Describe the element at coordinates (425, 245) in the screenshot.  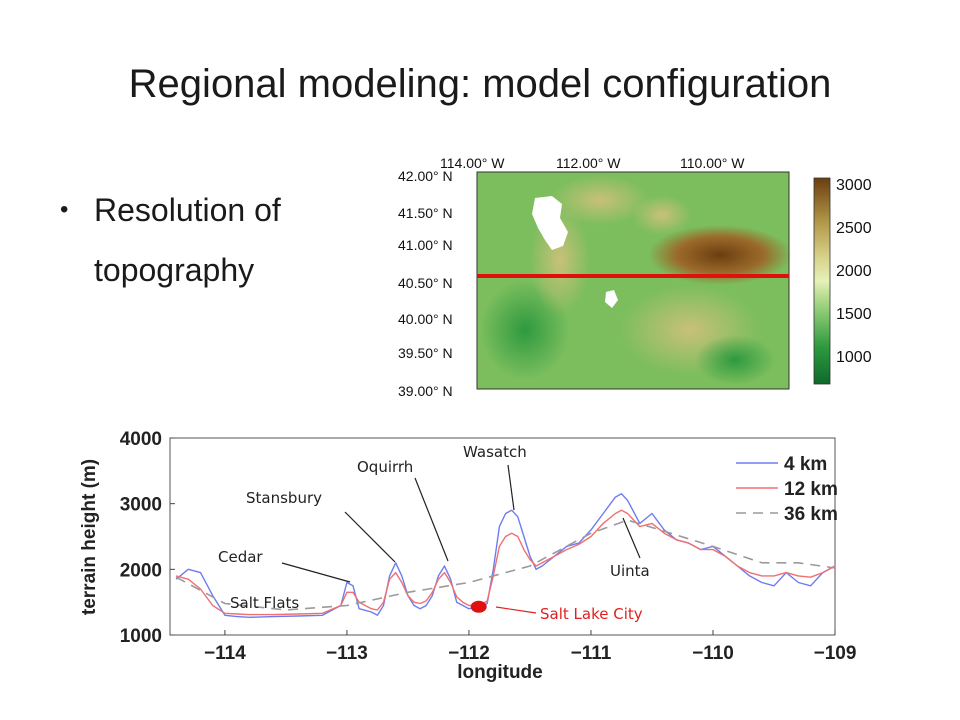
I see `map-lat-label: 41.00° N` at that location.